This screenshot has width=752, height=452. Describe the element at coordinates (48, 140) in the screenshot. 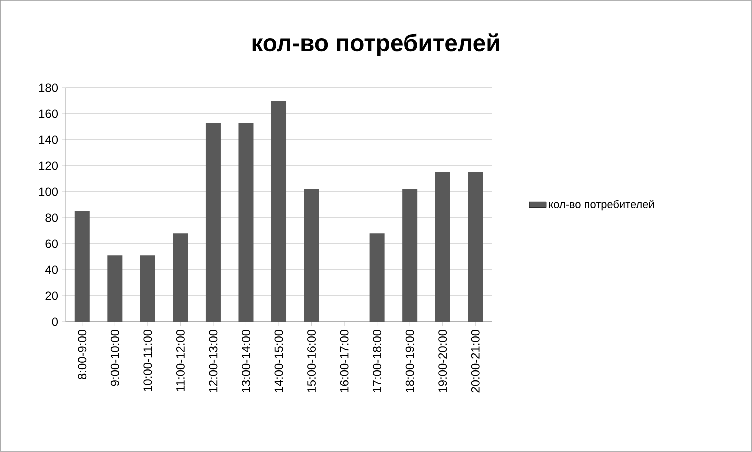

I see `y-tick-label: 140` at that location.